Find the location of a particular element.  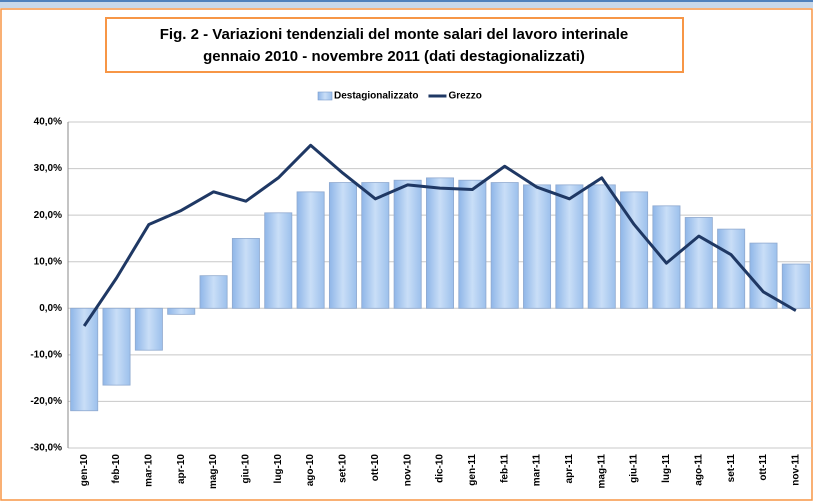

top-line is located at coordinates (406, 1).